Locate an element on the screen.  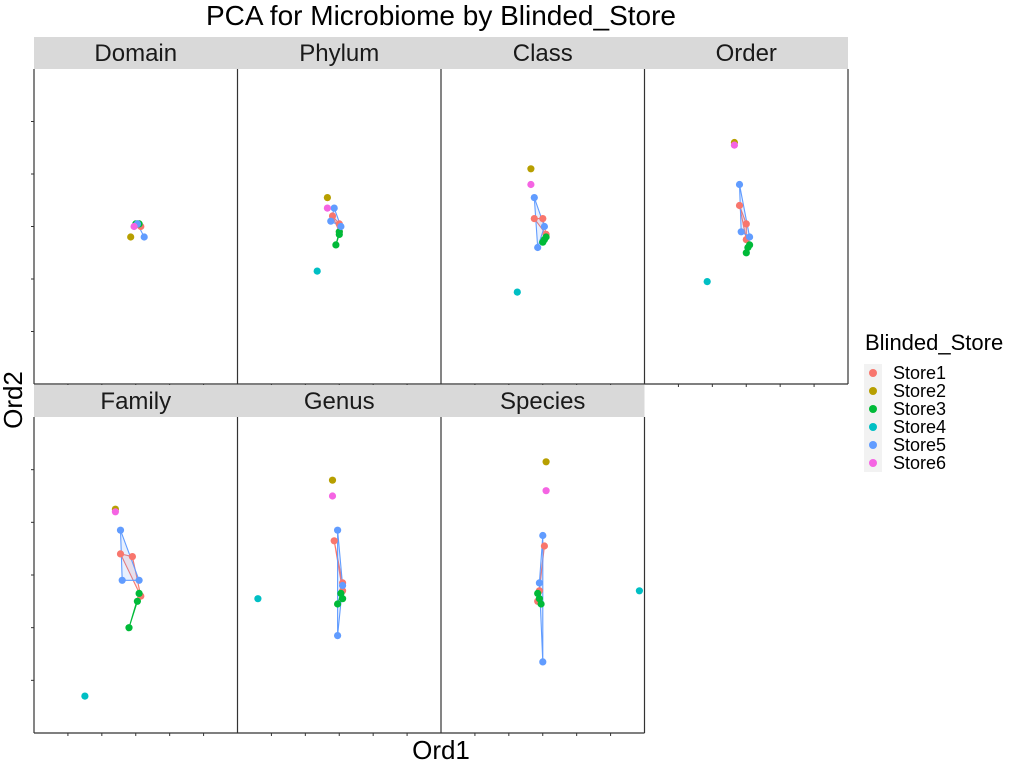
legend-title: Blinded_Store is located at coordinates (934, 342).